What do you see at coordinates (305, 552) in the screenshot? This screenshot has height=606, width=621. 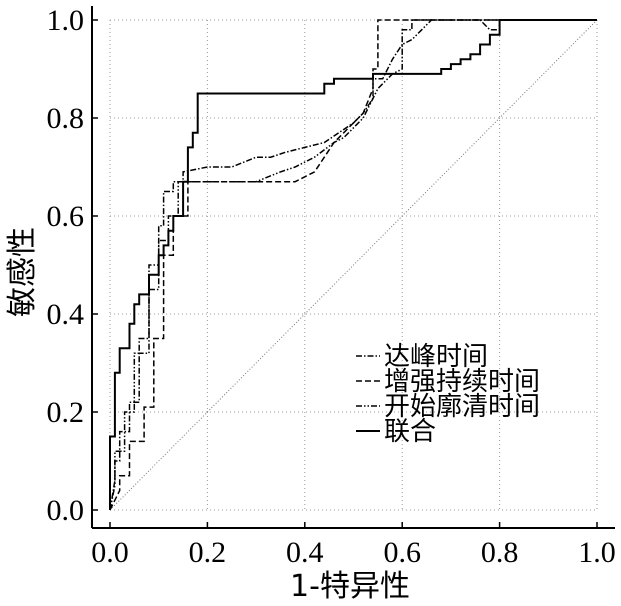 I see `x-tick-label: 0.4` at bounding box center [305, 552].